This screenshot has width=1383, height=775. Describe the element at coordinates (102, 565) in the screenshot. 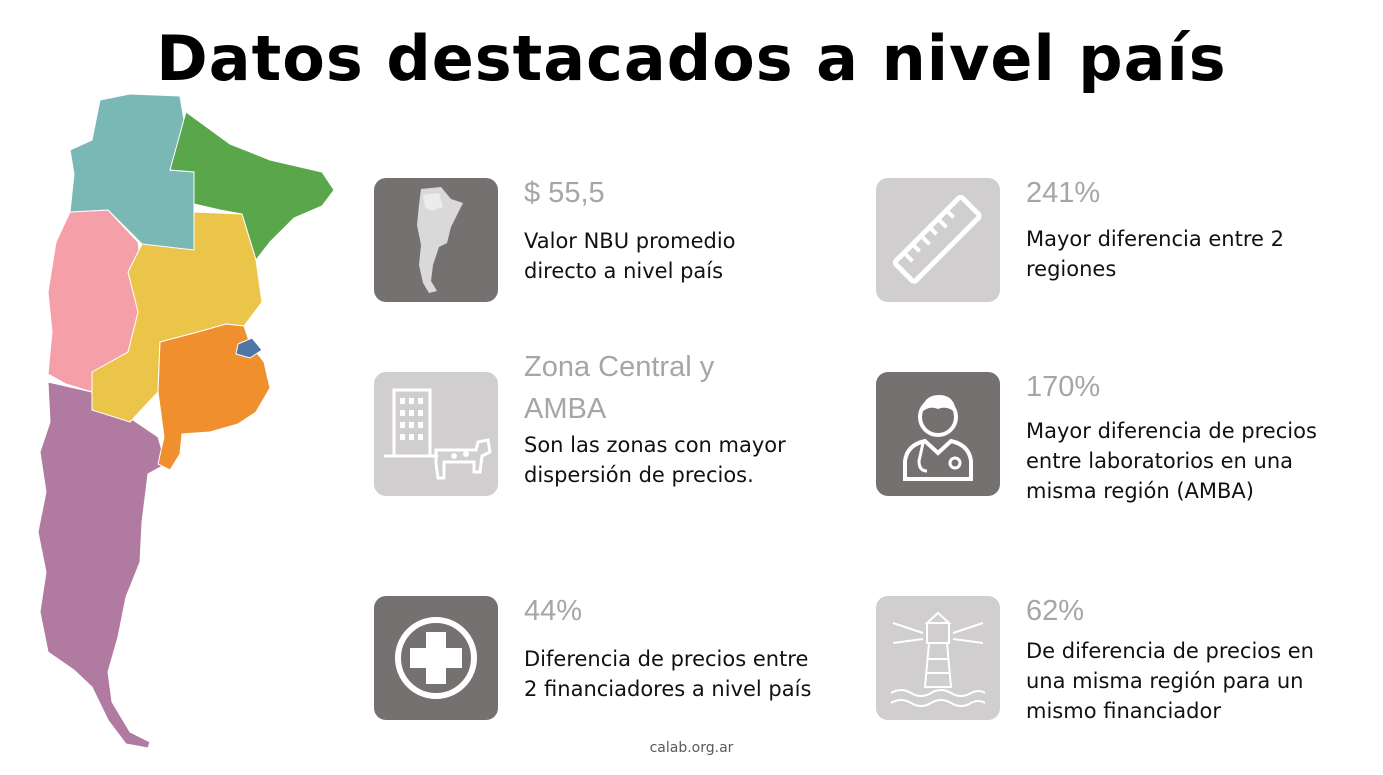

I see `region-patagonia` at that location.